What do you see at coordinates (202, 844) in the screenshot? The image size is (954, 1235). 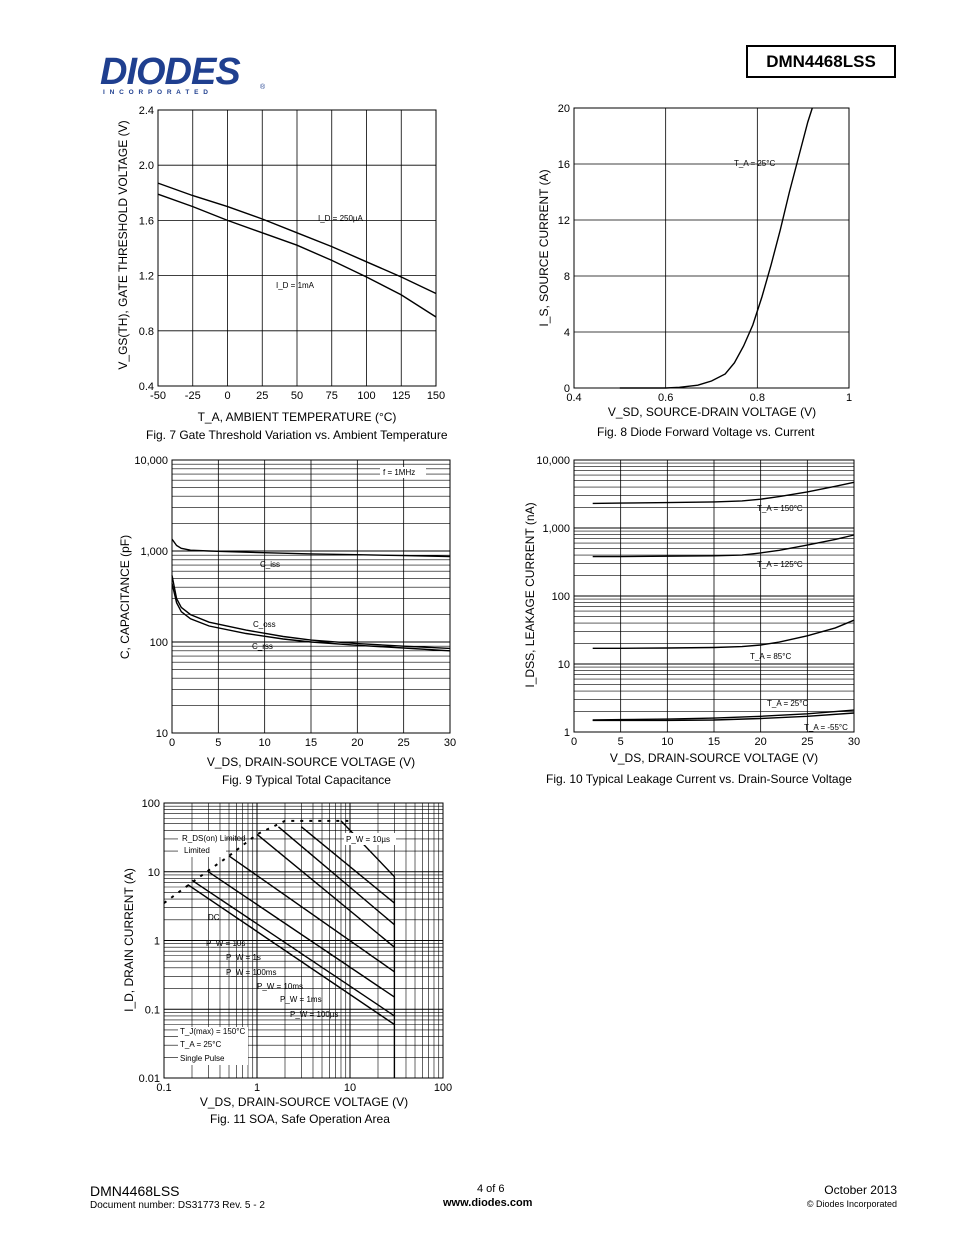 I see `fig11-rds-label-bg` at bounding box center [202, 844].